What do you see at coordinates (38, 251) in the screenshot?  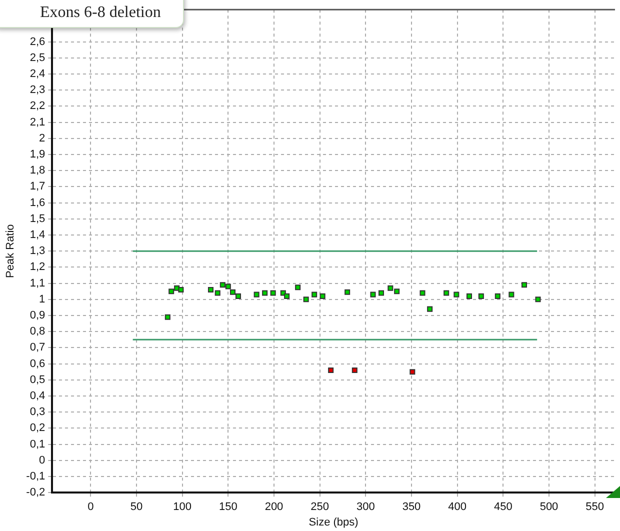 I see `y-tick-label: 1,3` at bounding box center [38, 251].